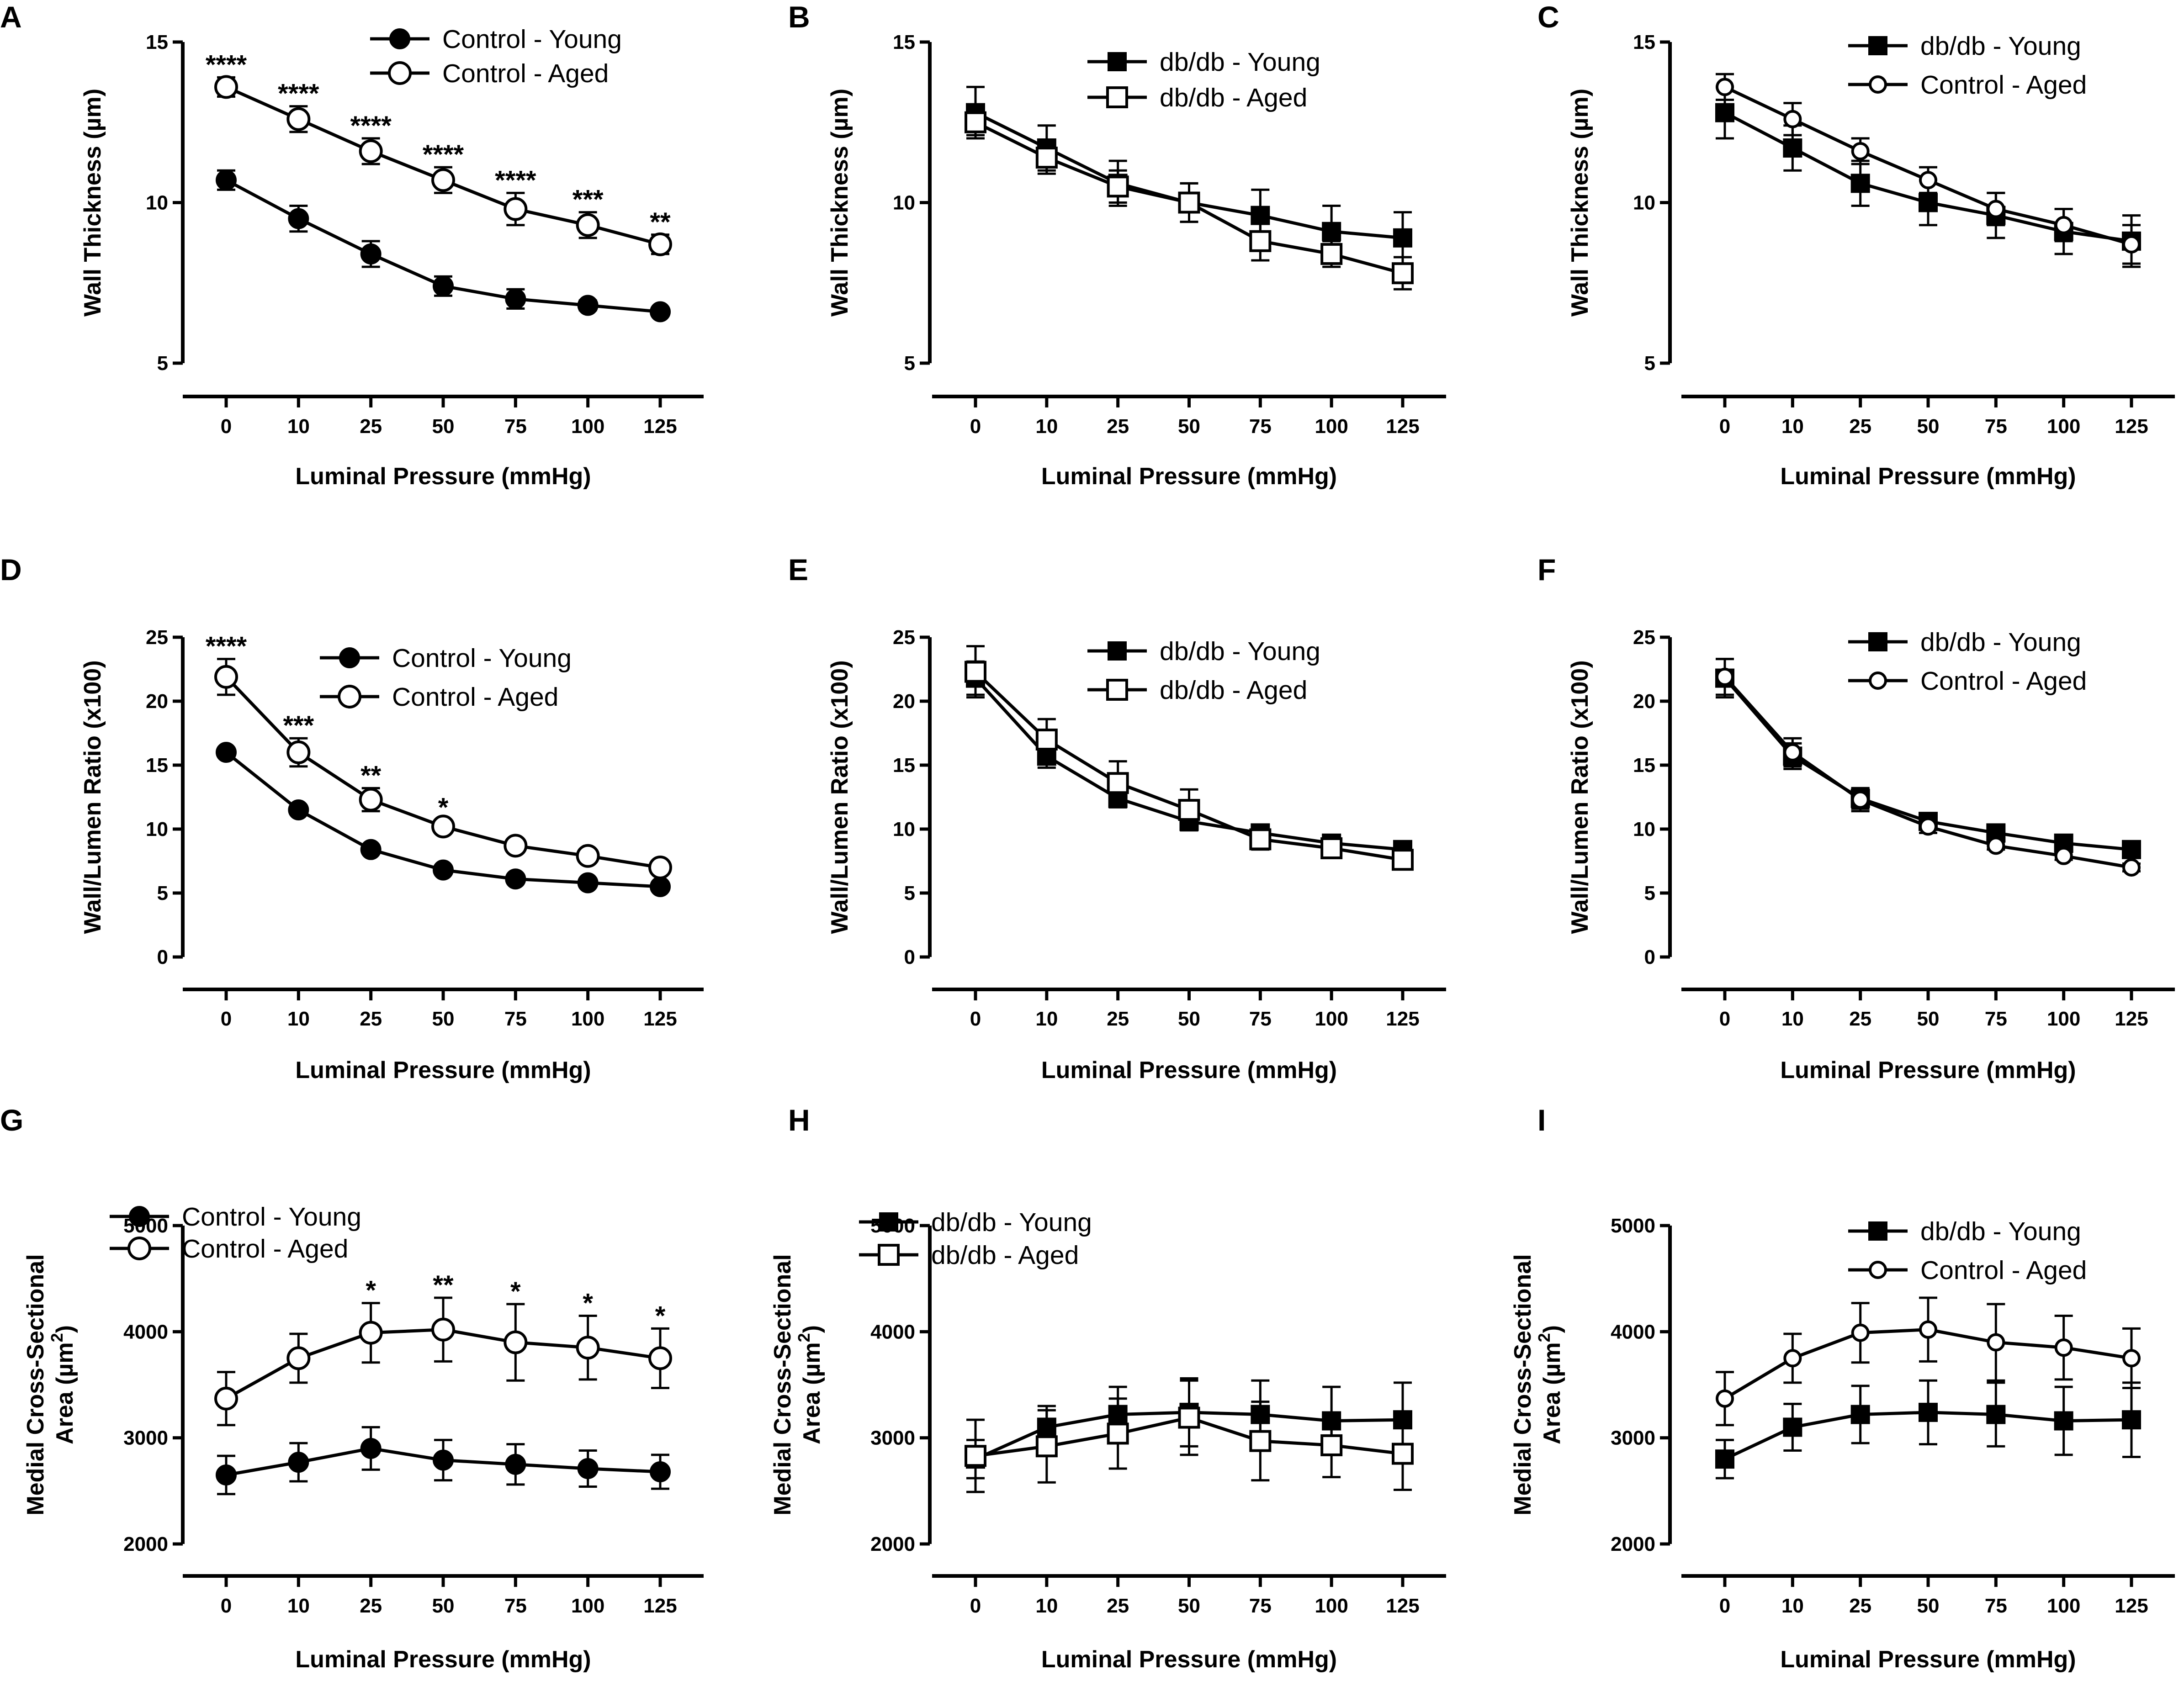 This screenshot has width=2184, height=1681. Describe the element at coordinates (1644, 766) in the screenshot. I see `y-tick-label: 15` at that location.